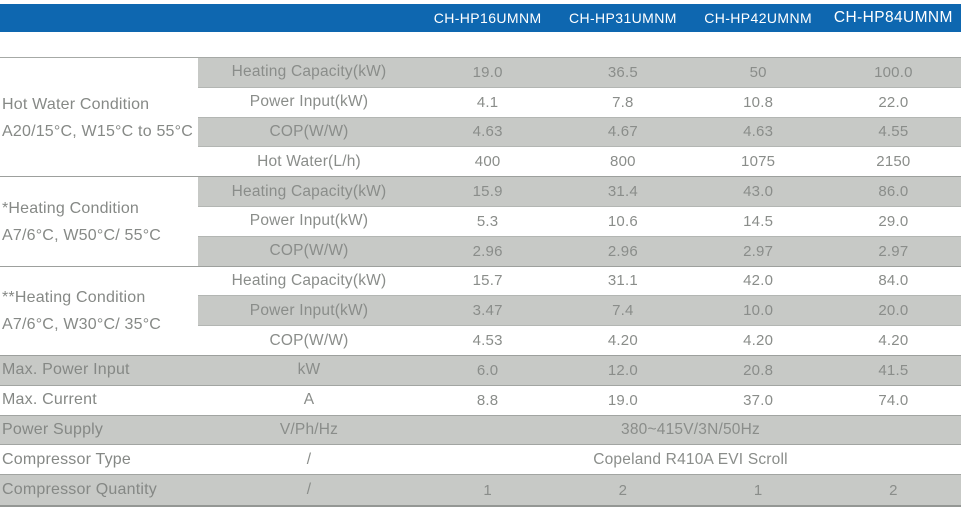 The height and width of the screenshot is (513, 961). I want to click on table-row: Power Input(kW) 3.47 7.4 10.0 20.0, so click(480, 311).